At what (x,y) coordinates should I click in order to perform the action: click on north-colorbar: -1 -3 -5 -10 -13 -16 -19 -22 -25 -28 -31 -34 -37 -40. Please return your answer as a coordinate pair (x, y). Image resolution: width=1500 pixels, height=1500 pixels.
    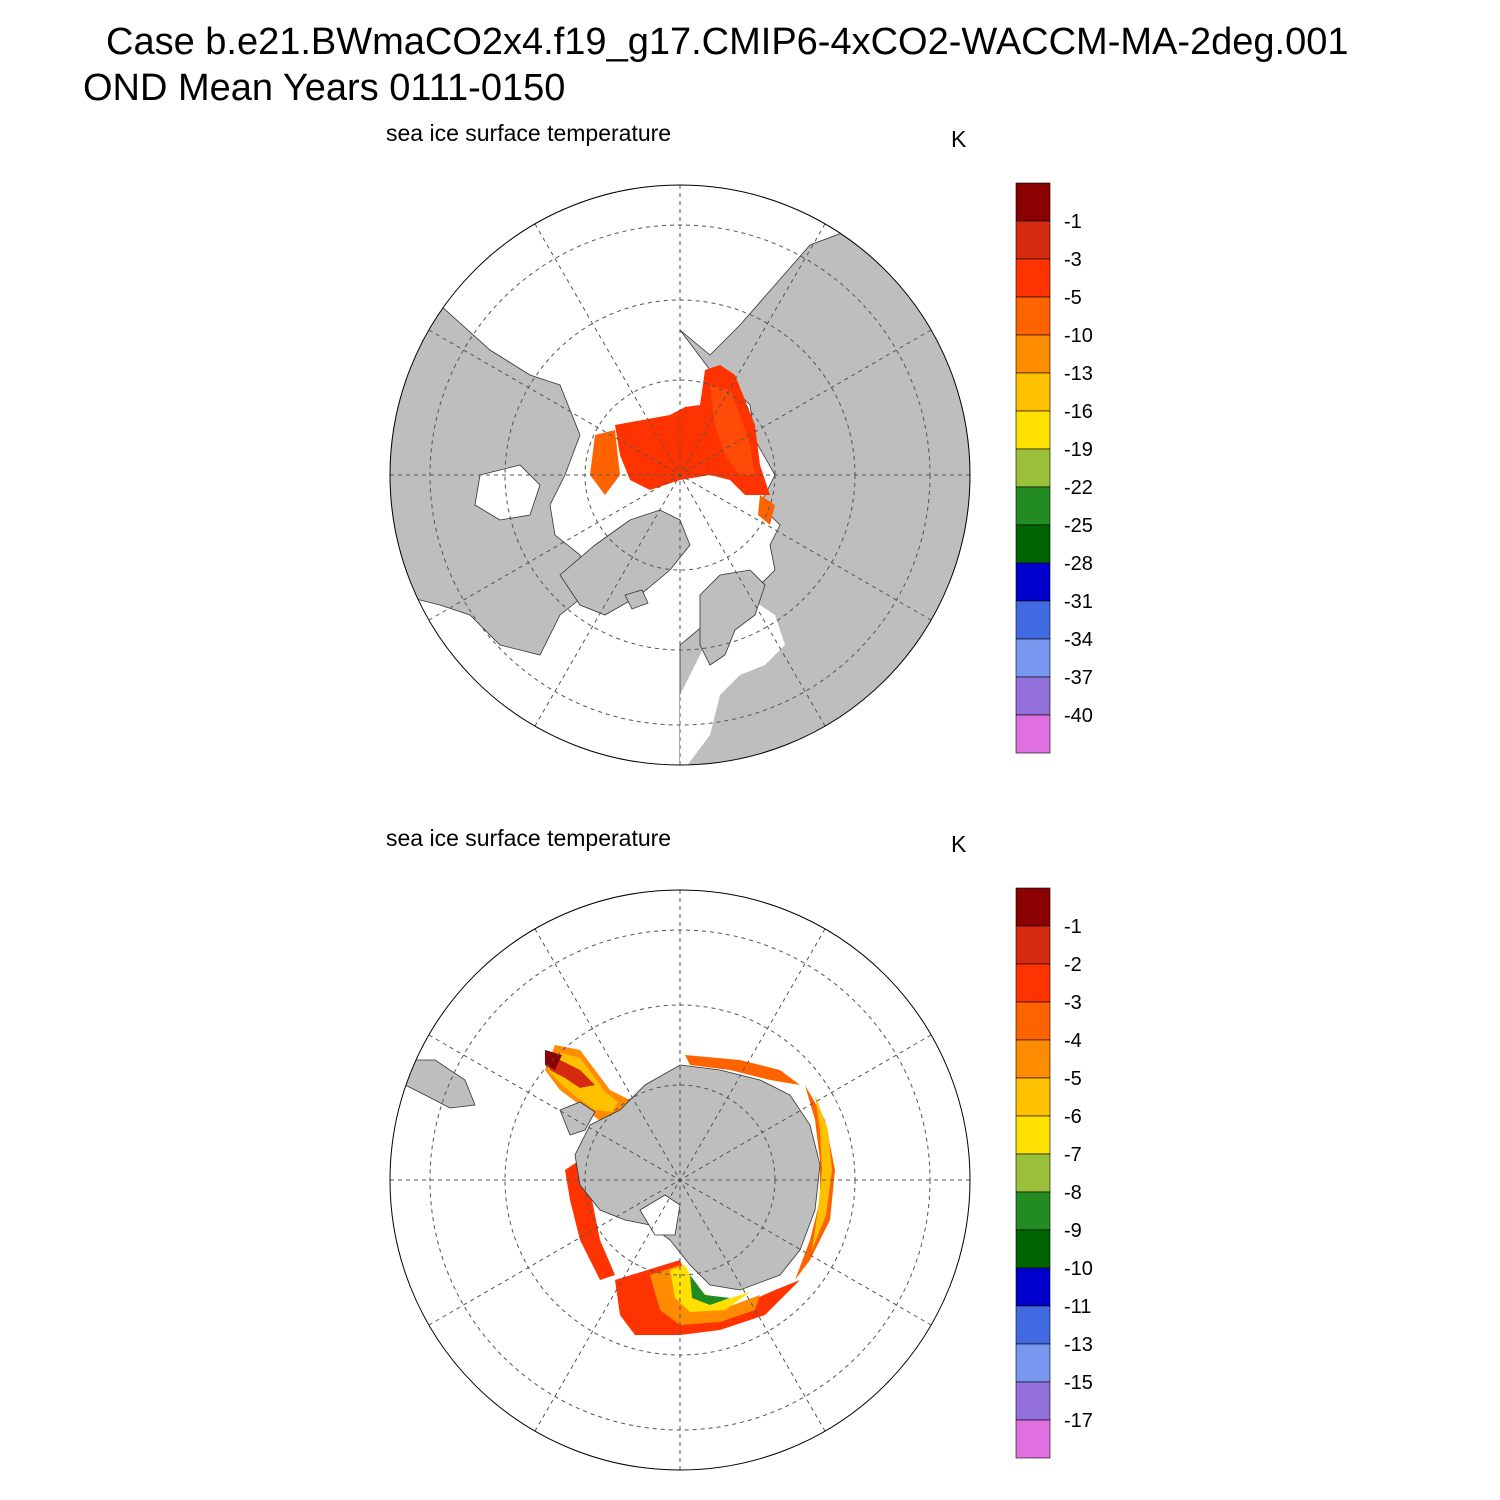
    Looking at the image, I should click on (1054, 468).